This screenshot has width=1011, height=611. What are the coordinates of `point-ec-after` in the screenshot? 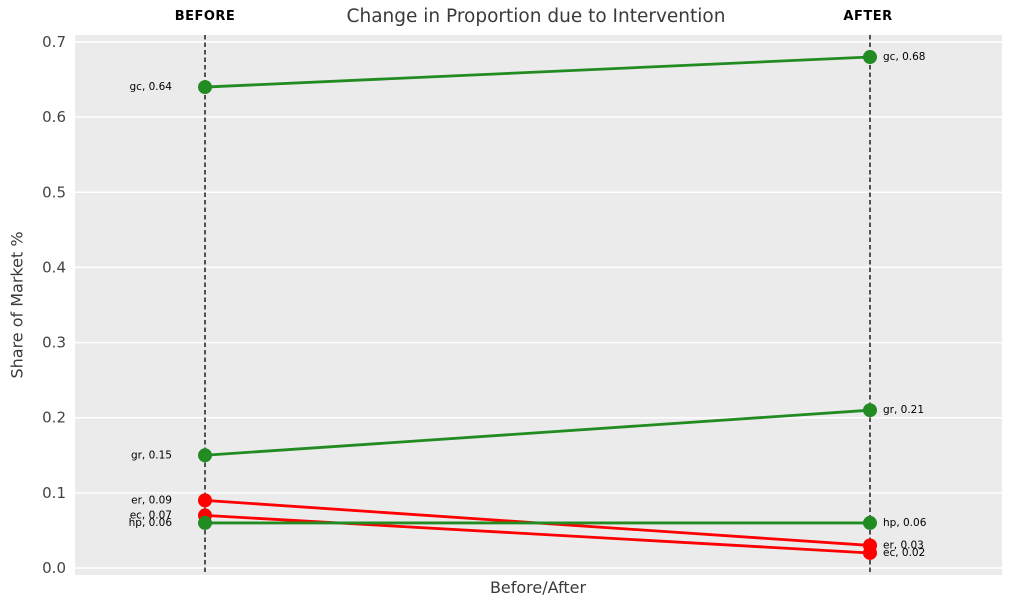 It's located at (870, 552).